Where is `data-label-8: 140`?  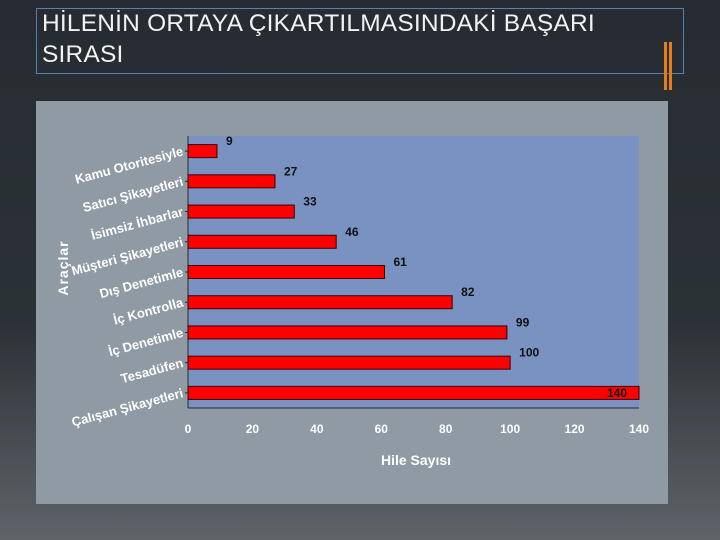
data-label-8: 140 is located at coordinates (617, 393).